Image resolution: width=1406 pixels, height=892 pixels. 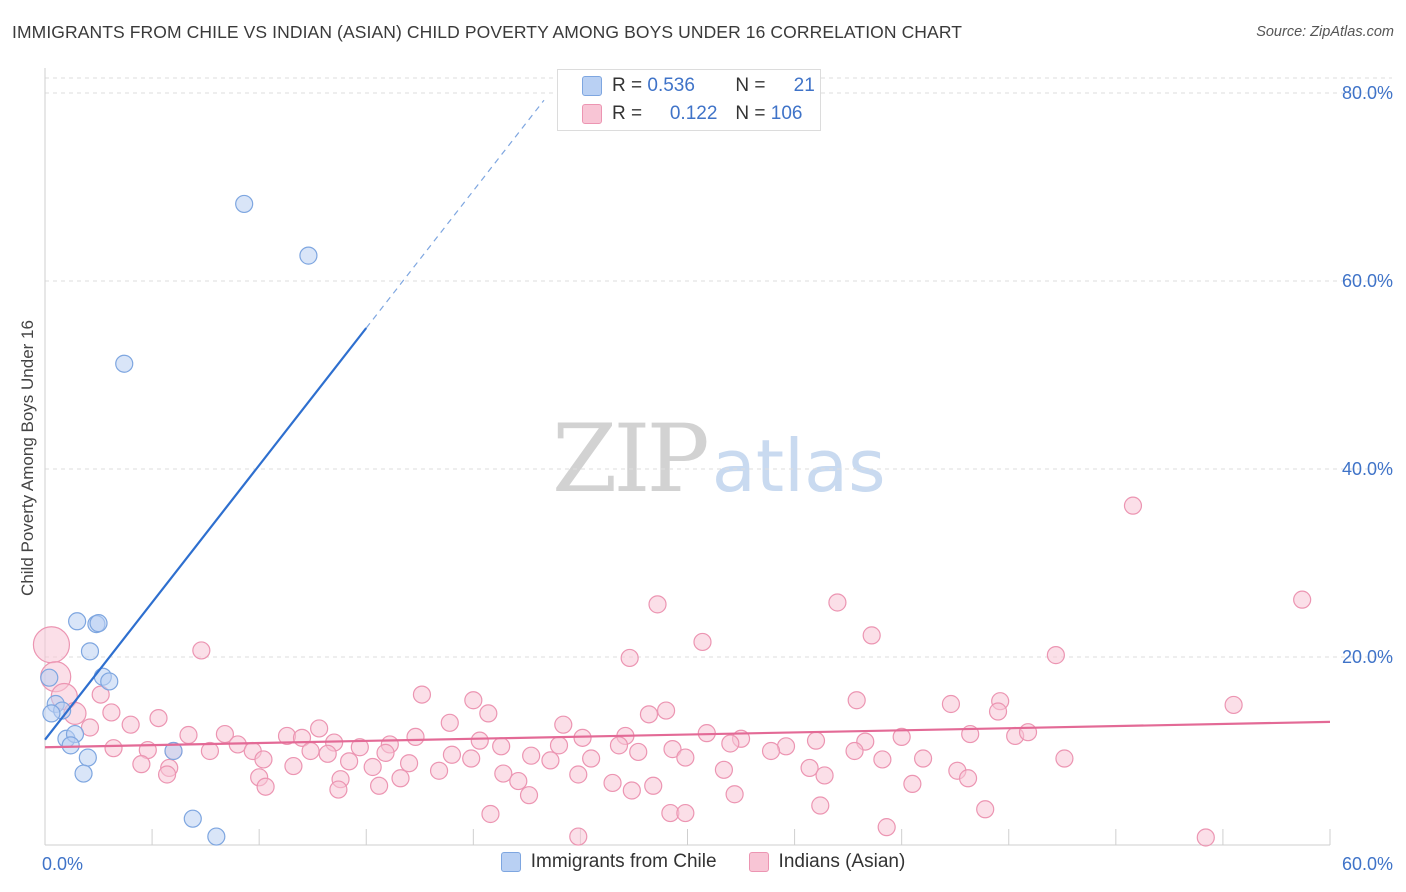 I want to click on y-tick-label: 20.0%, so click(x=1367, y=657).